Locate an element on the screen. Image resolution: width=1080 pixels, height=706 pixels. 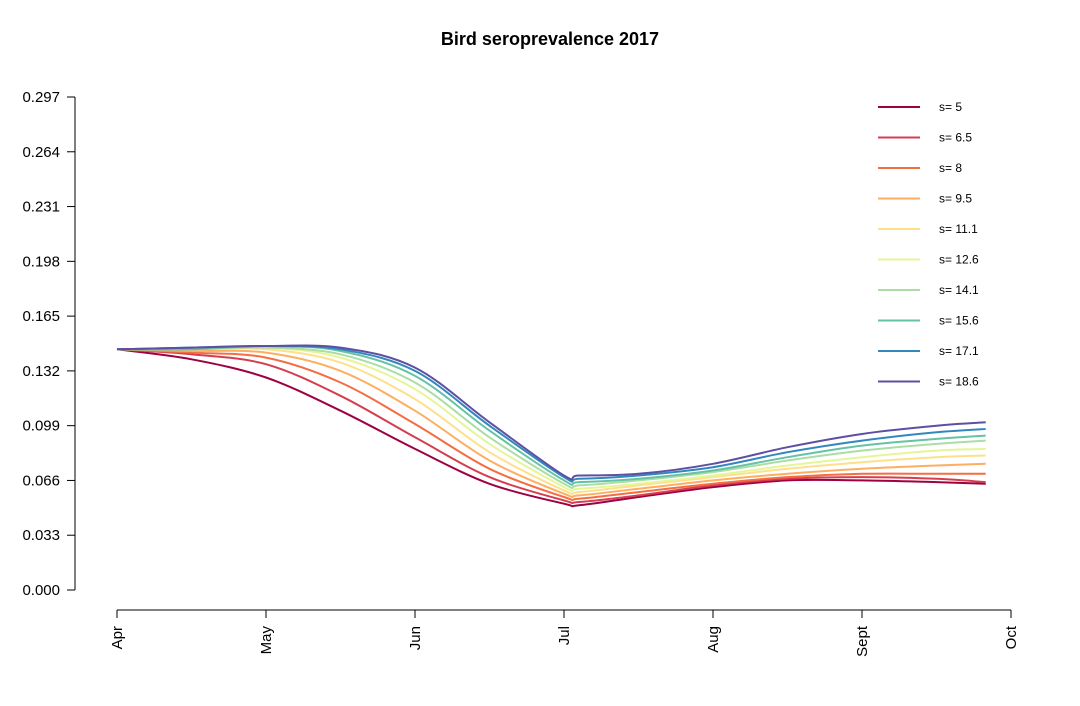
y-tick-label: 0.000 is located at coordinates (41, 590).